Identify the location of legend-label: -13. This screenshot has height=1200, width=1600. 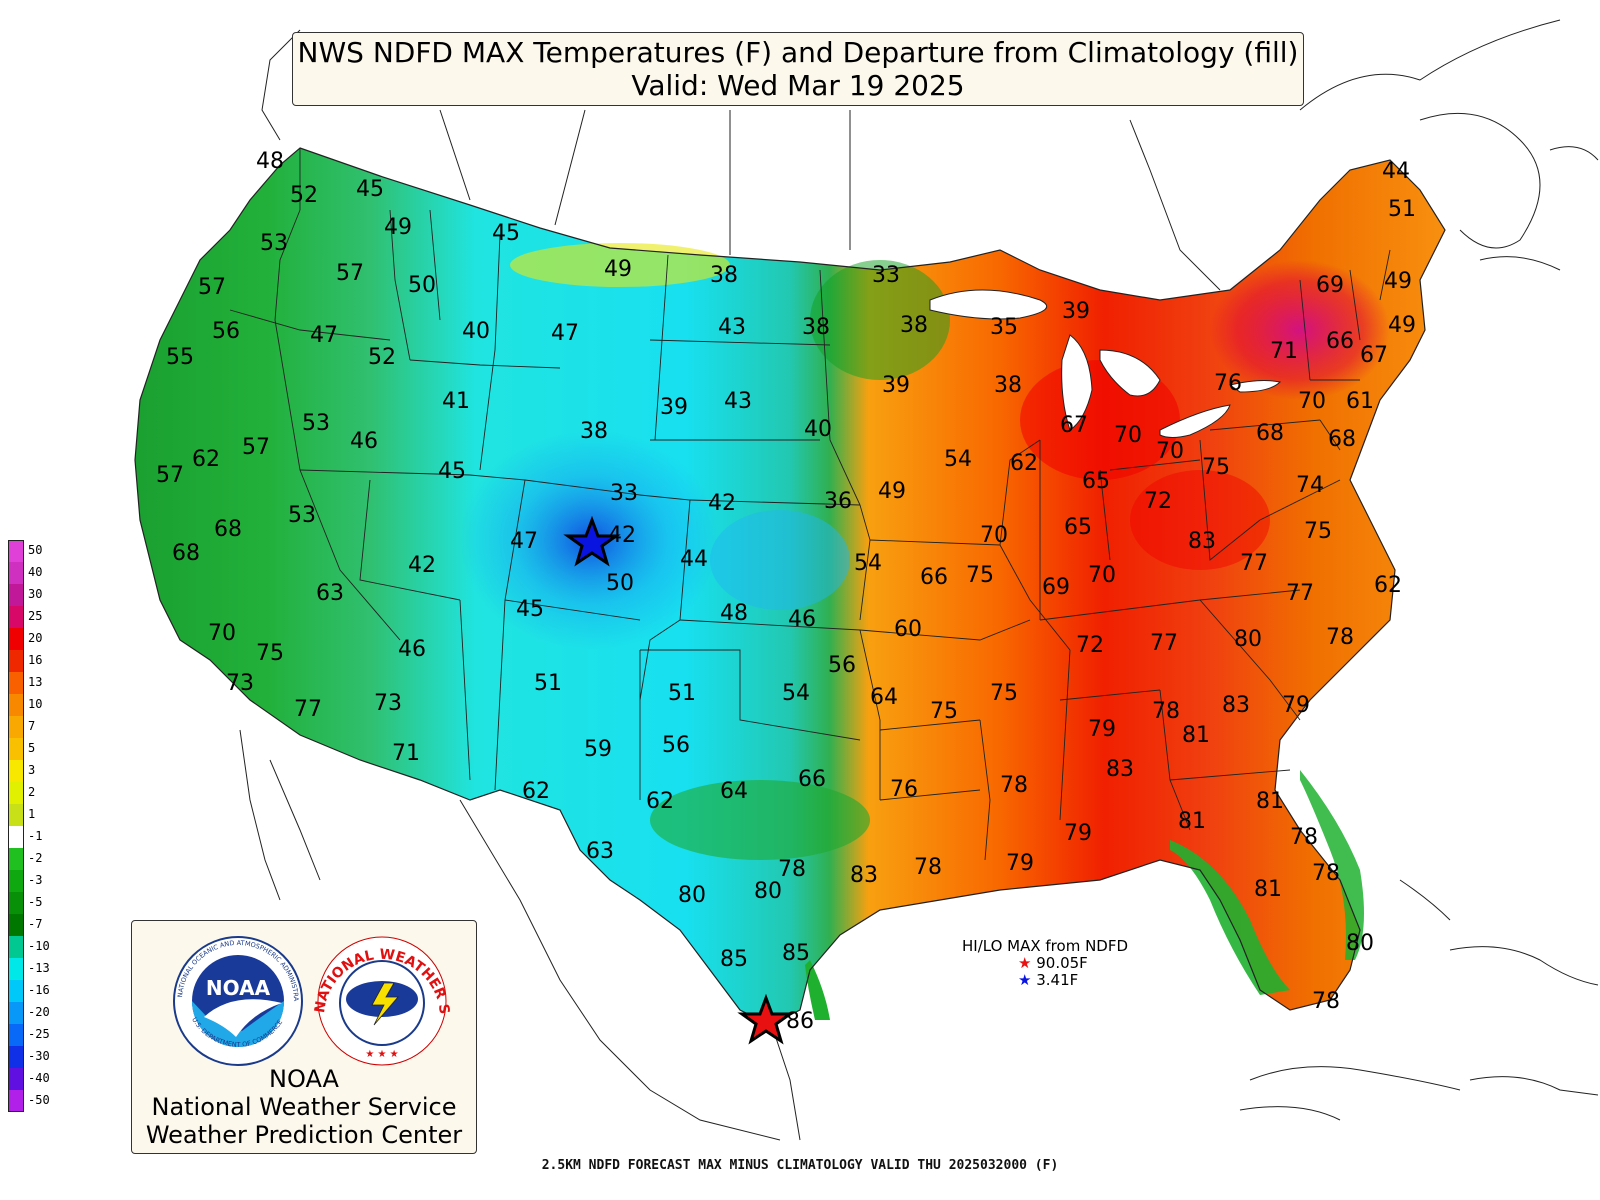
(39, 968).